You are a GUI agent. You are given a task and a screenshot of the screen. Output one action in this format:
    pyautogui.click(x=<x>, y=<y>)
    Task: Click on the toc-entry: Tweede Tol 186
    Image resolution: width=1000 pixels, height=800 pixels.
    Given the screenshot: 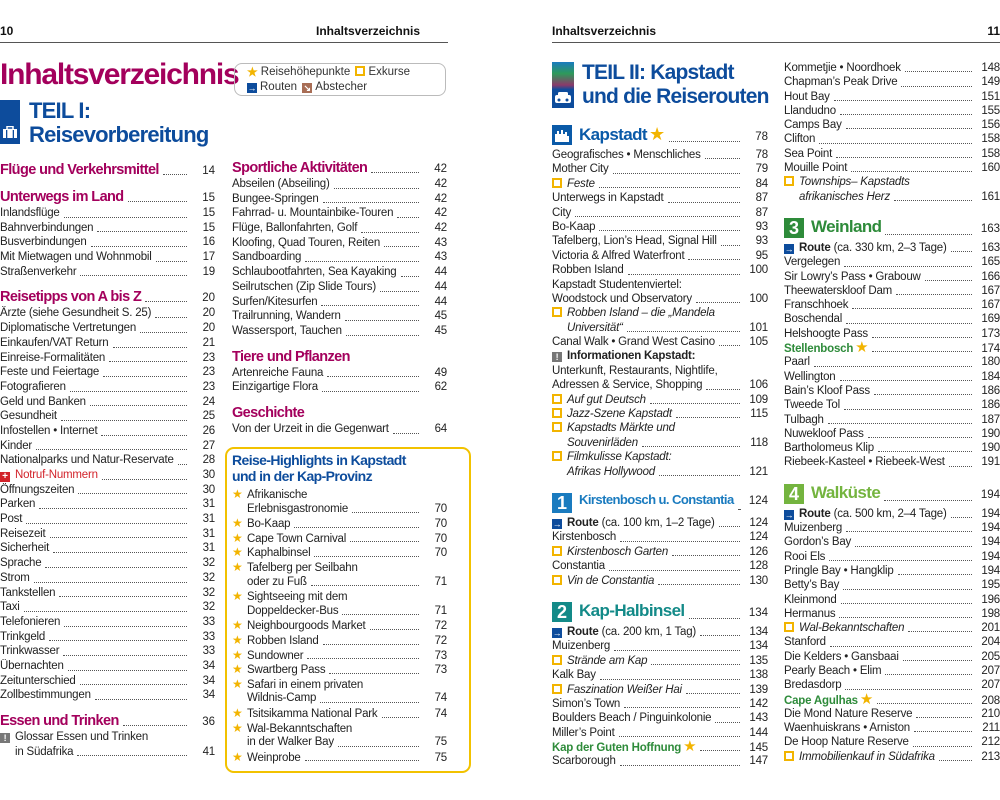 What is the action you would take?
    pyautogui.click(x=892, y=405)
    